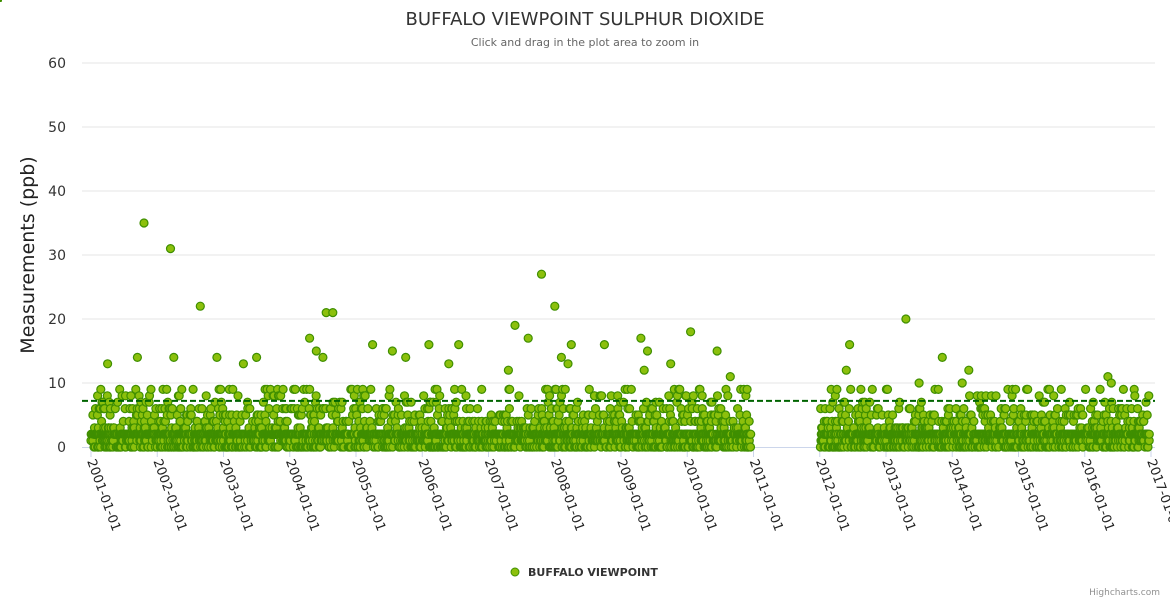  I want to click on legend-item: BUFFALO VIEWPOINT, so click(584, 572).